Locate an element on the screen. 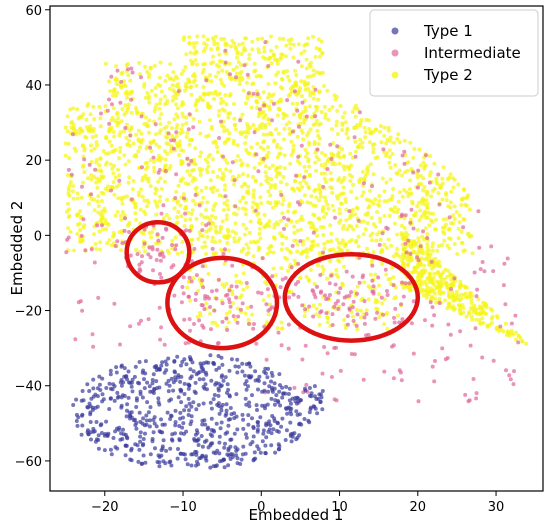  legend-box is located at coordinates (454, 53).